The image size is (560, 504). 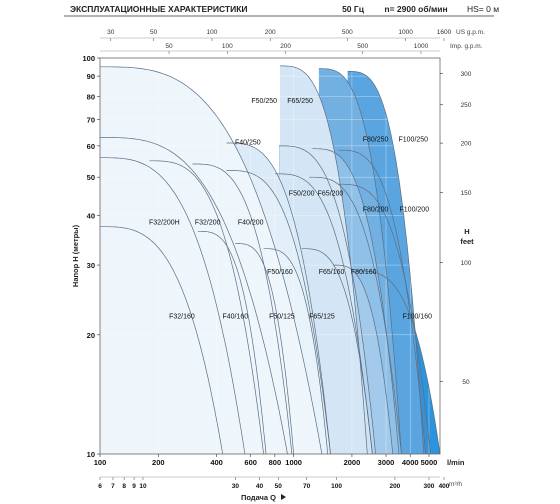 What do you see at coordinates (251, 222) in the screenshot?
I see `zone-label: F40/200` at bounding box center [251, 222].